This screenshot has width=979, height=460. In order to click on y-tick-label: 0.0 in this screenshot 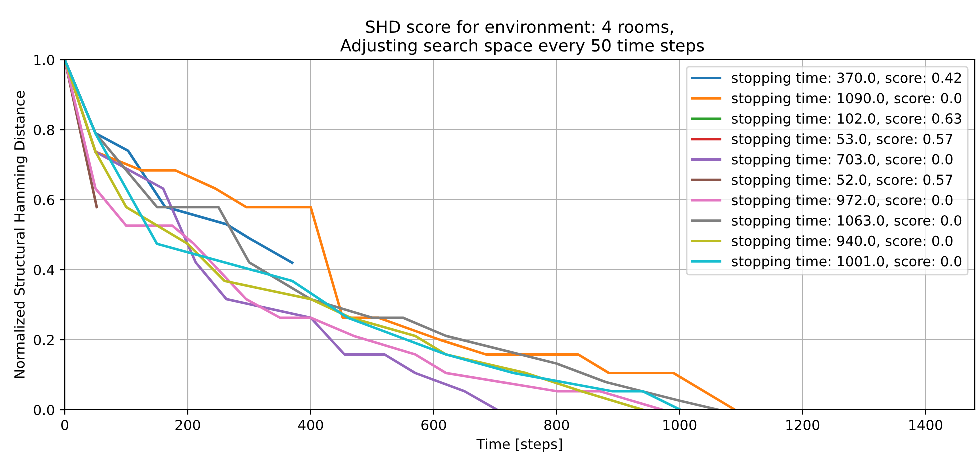, I will do `click(44, 410)`.